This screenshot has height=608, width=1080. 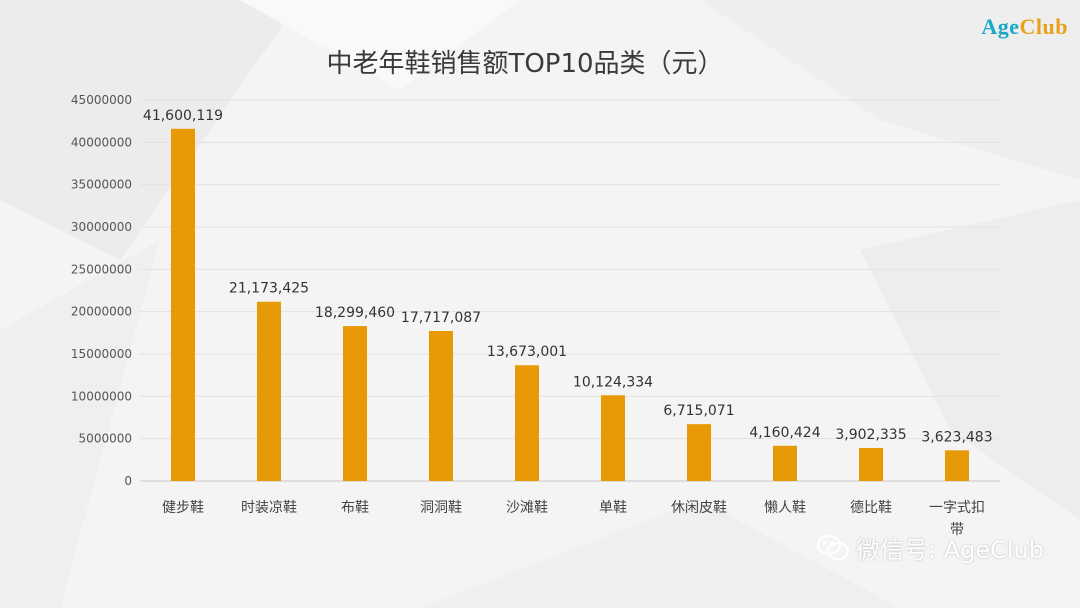 I want to click on data-label: 10,124,334, so click(x=613, y=382).